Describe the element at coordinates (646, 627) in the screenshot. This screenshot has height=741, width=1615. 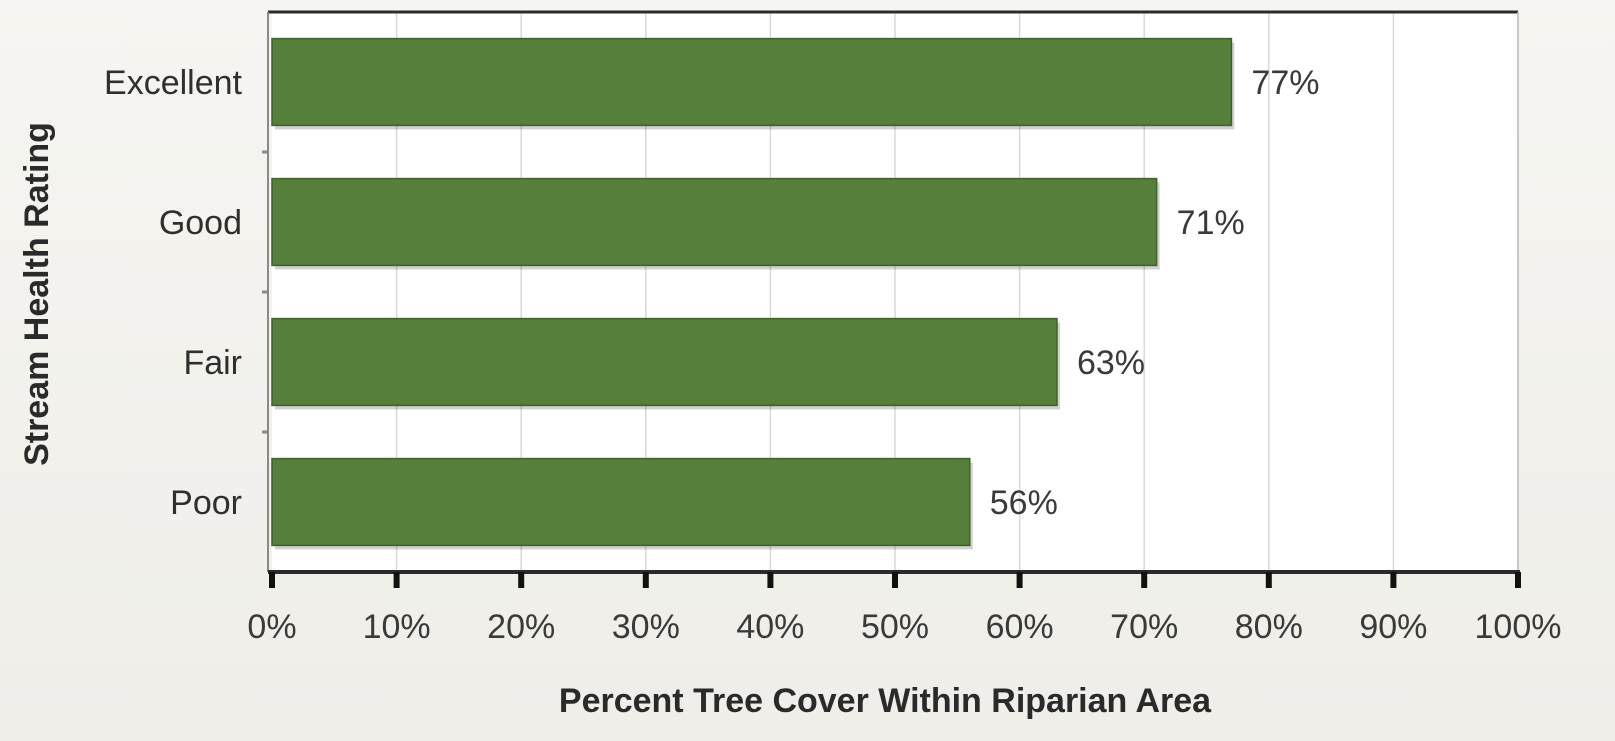
I see `x-tick-label-30: 30%` at that location.